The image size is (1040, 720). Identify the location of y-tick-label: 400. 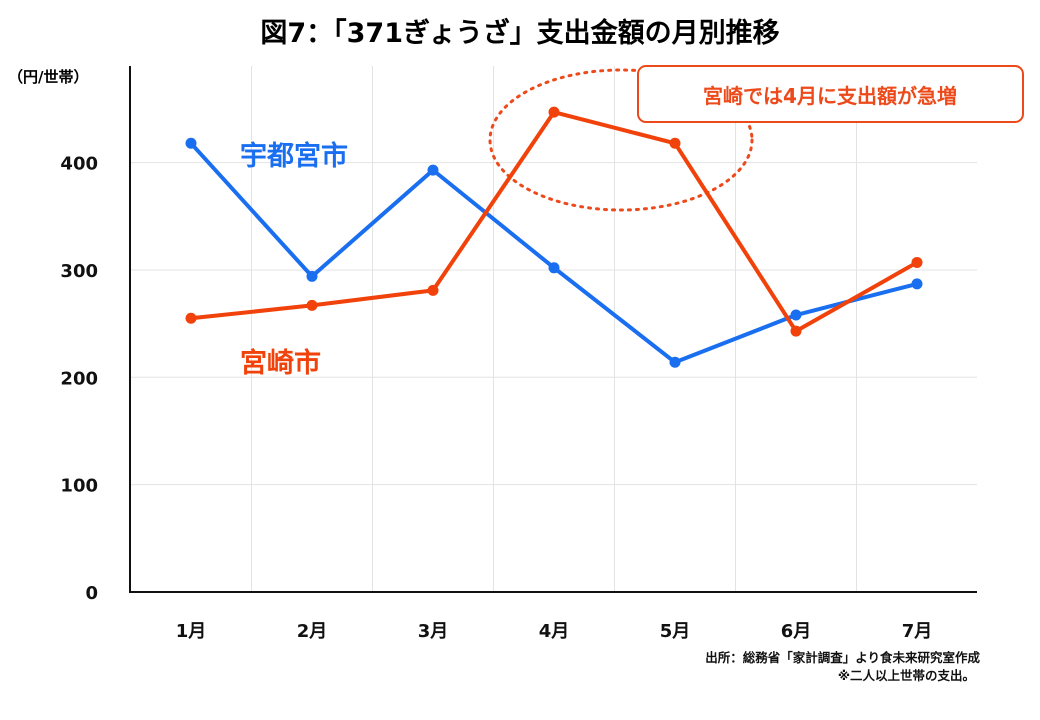
(79, 164).